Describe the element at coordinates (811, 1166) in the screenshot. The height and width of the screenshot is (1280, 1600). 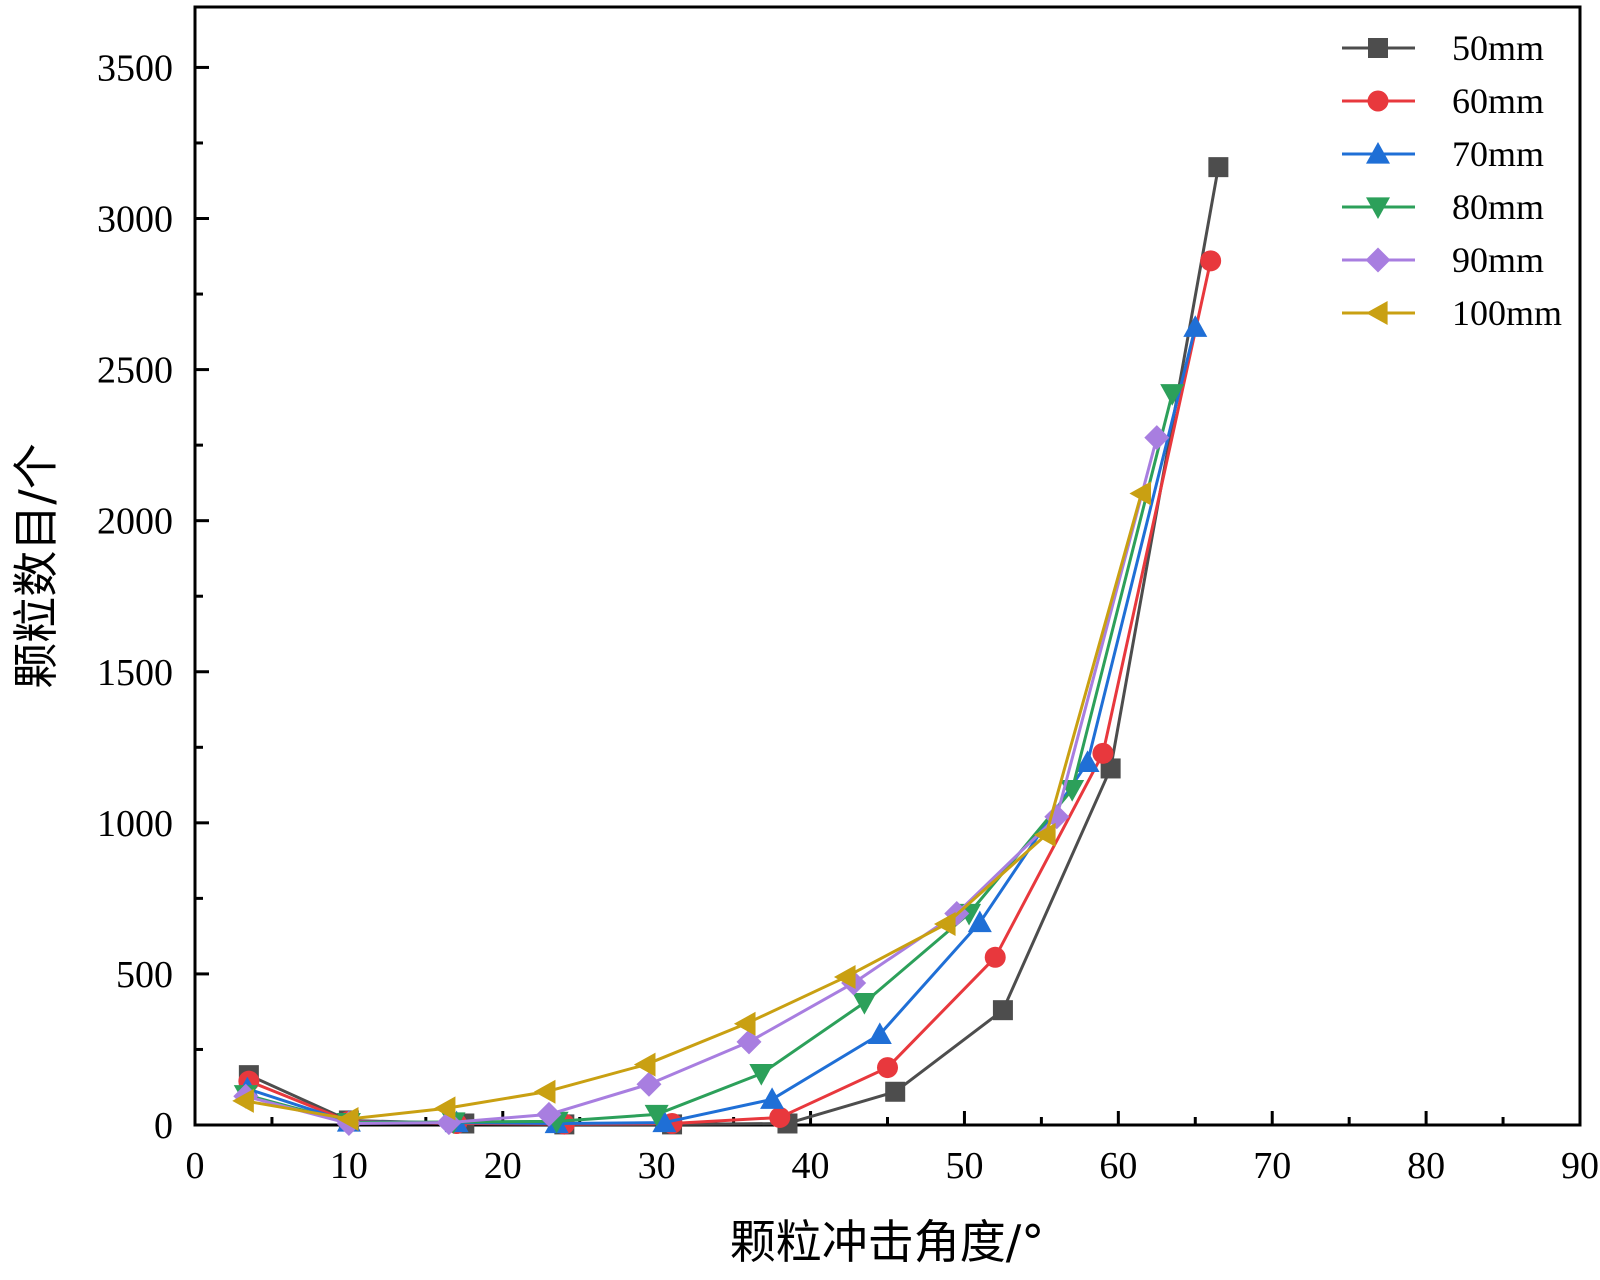
I see `x-tick-label: 40` at that location.